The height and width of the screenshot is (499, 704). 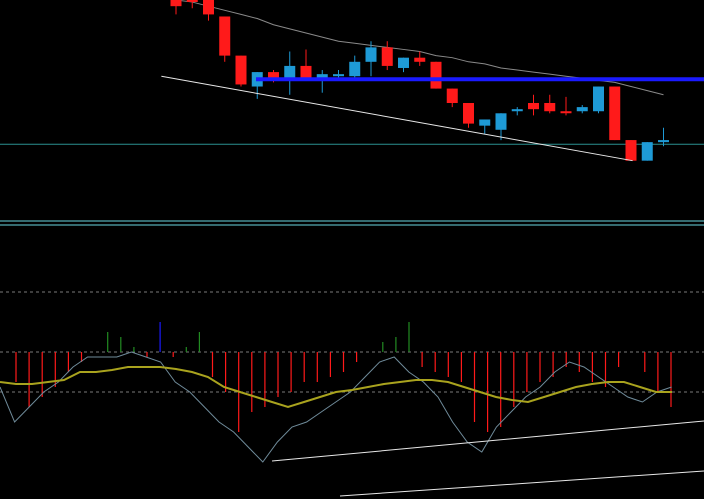 What do you see at coordinates (352, 223) in the screenshot?
I see `panel-separators` at bounding box center [352, 223].